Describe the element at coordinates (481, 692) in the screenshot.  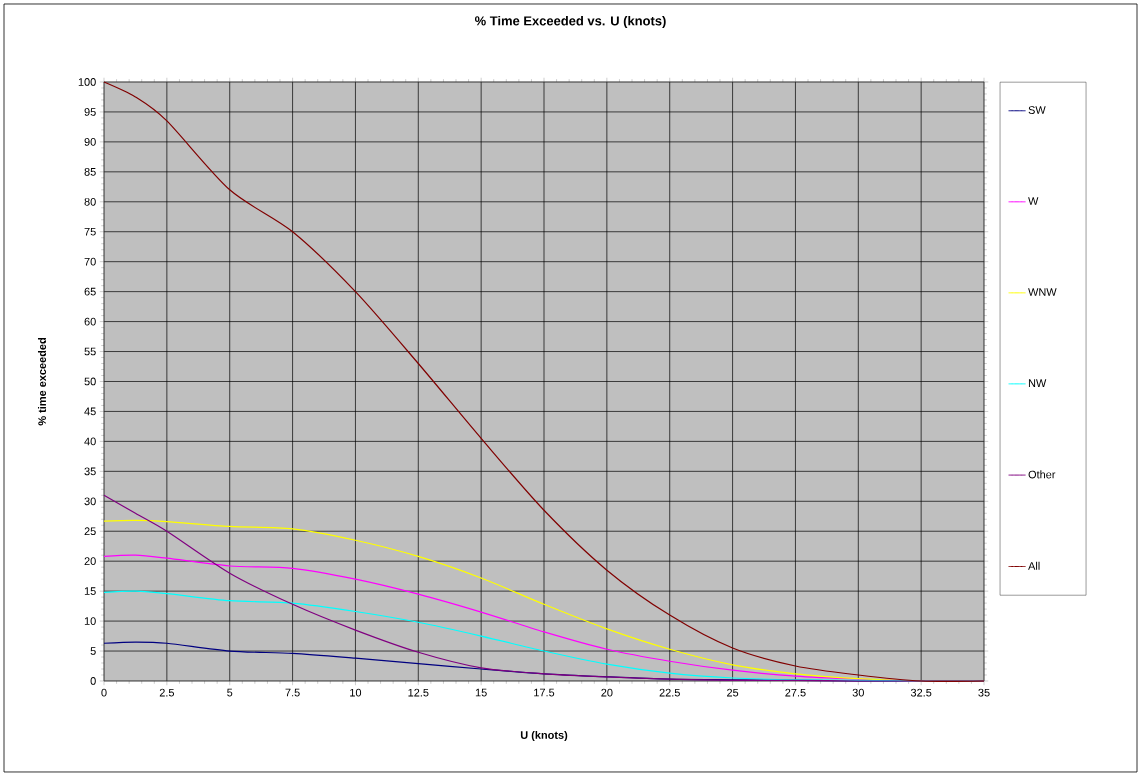
I see `x-tick-label: 15` at that location.